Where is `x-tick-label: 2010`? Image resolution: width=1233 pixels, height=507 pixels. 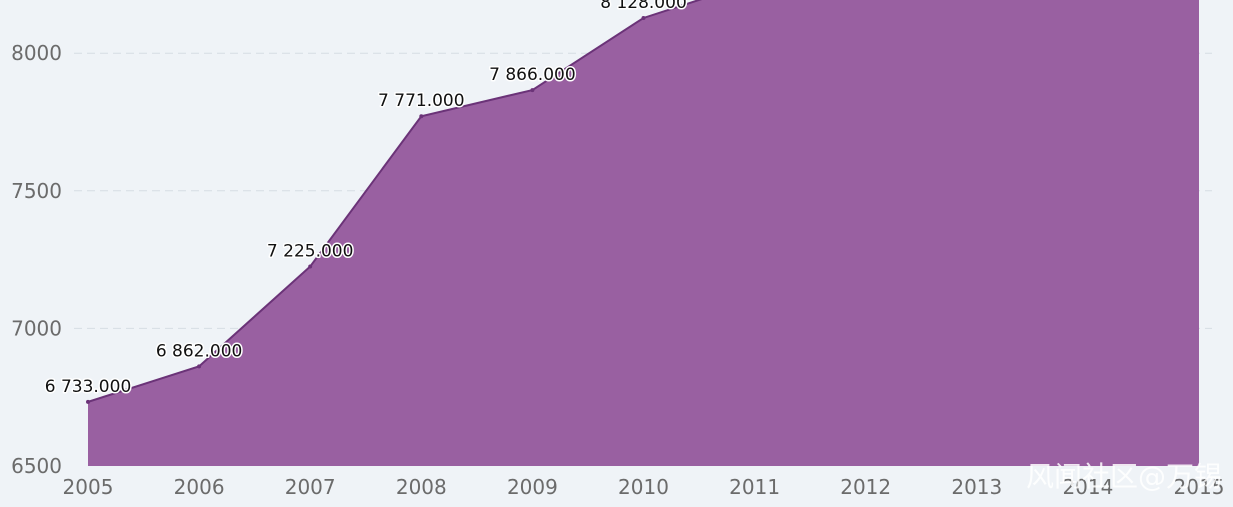
x-tick-label: 2010 is located at coordinates (643, 487).